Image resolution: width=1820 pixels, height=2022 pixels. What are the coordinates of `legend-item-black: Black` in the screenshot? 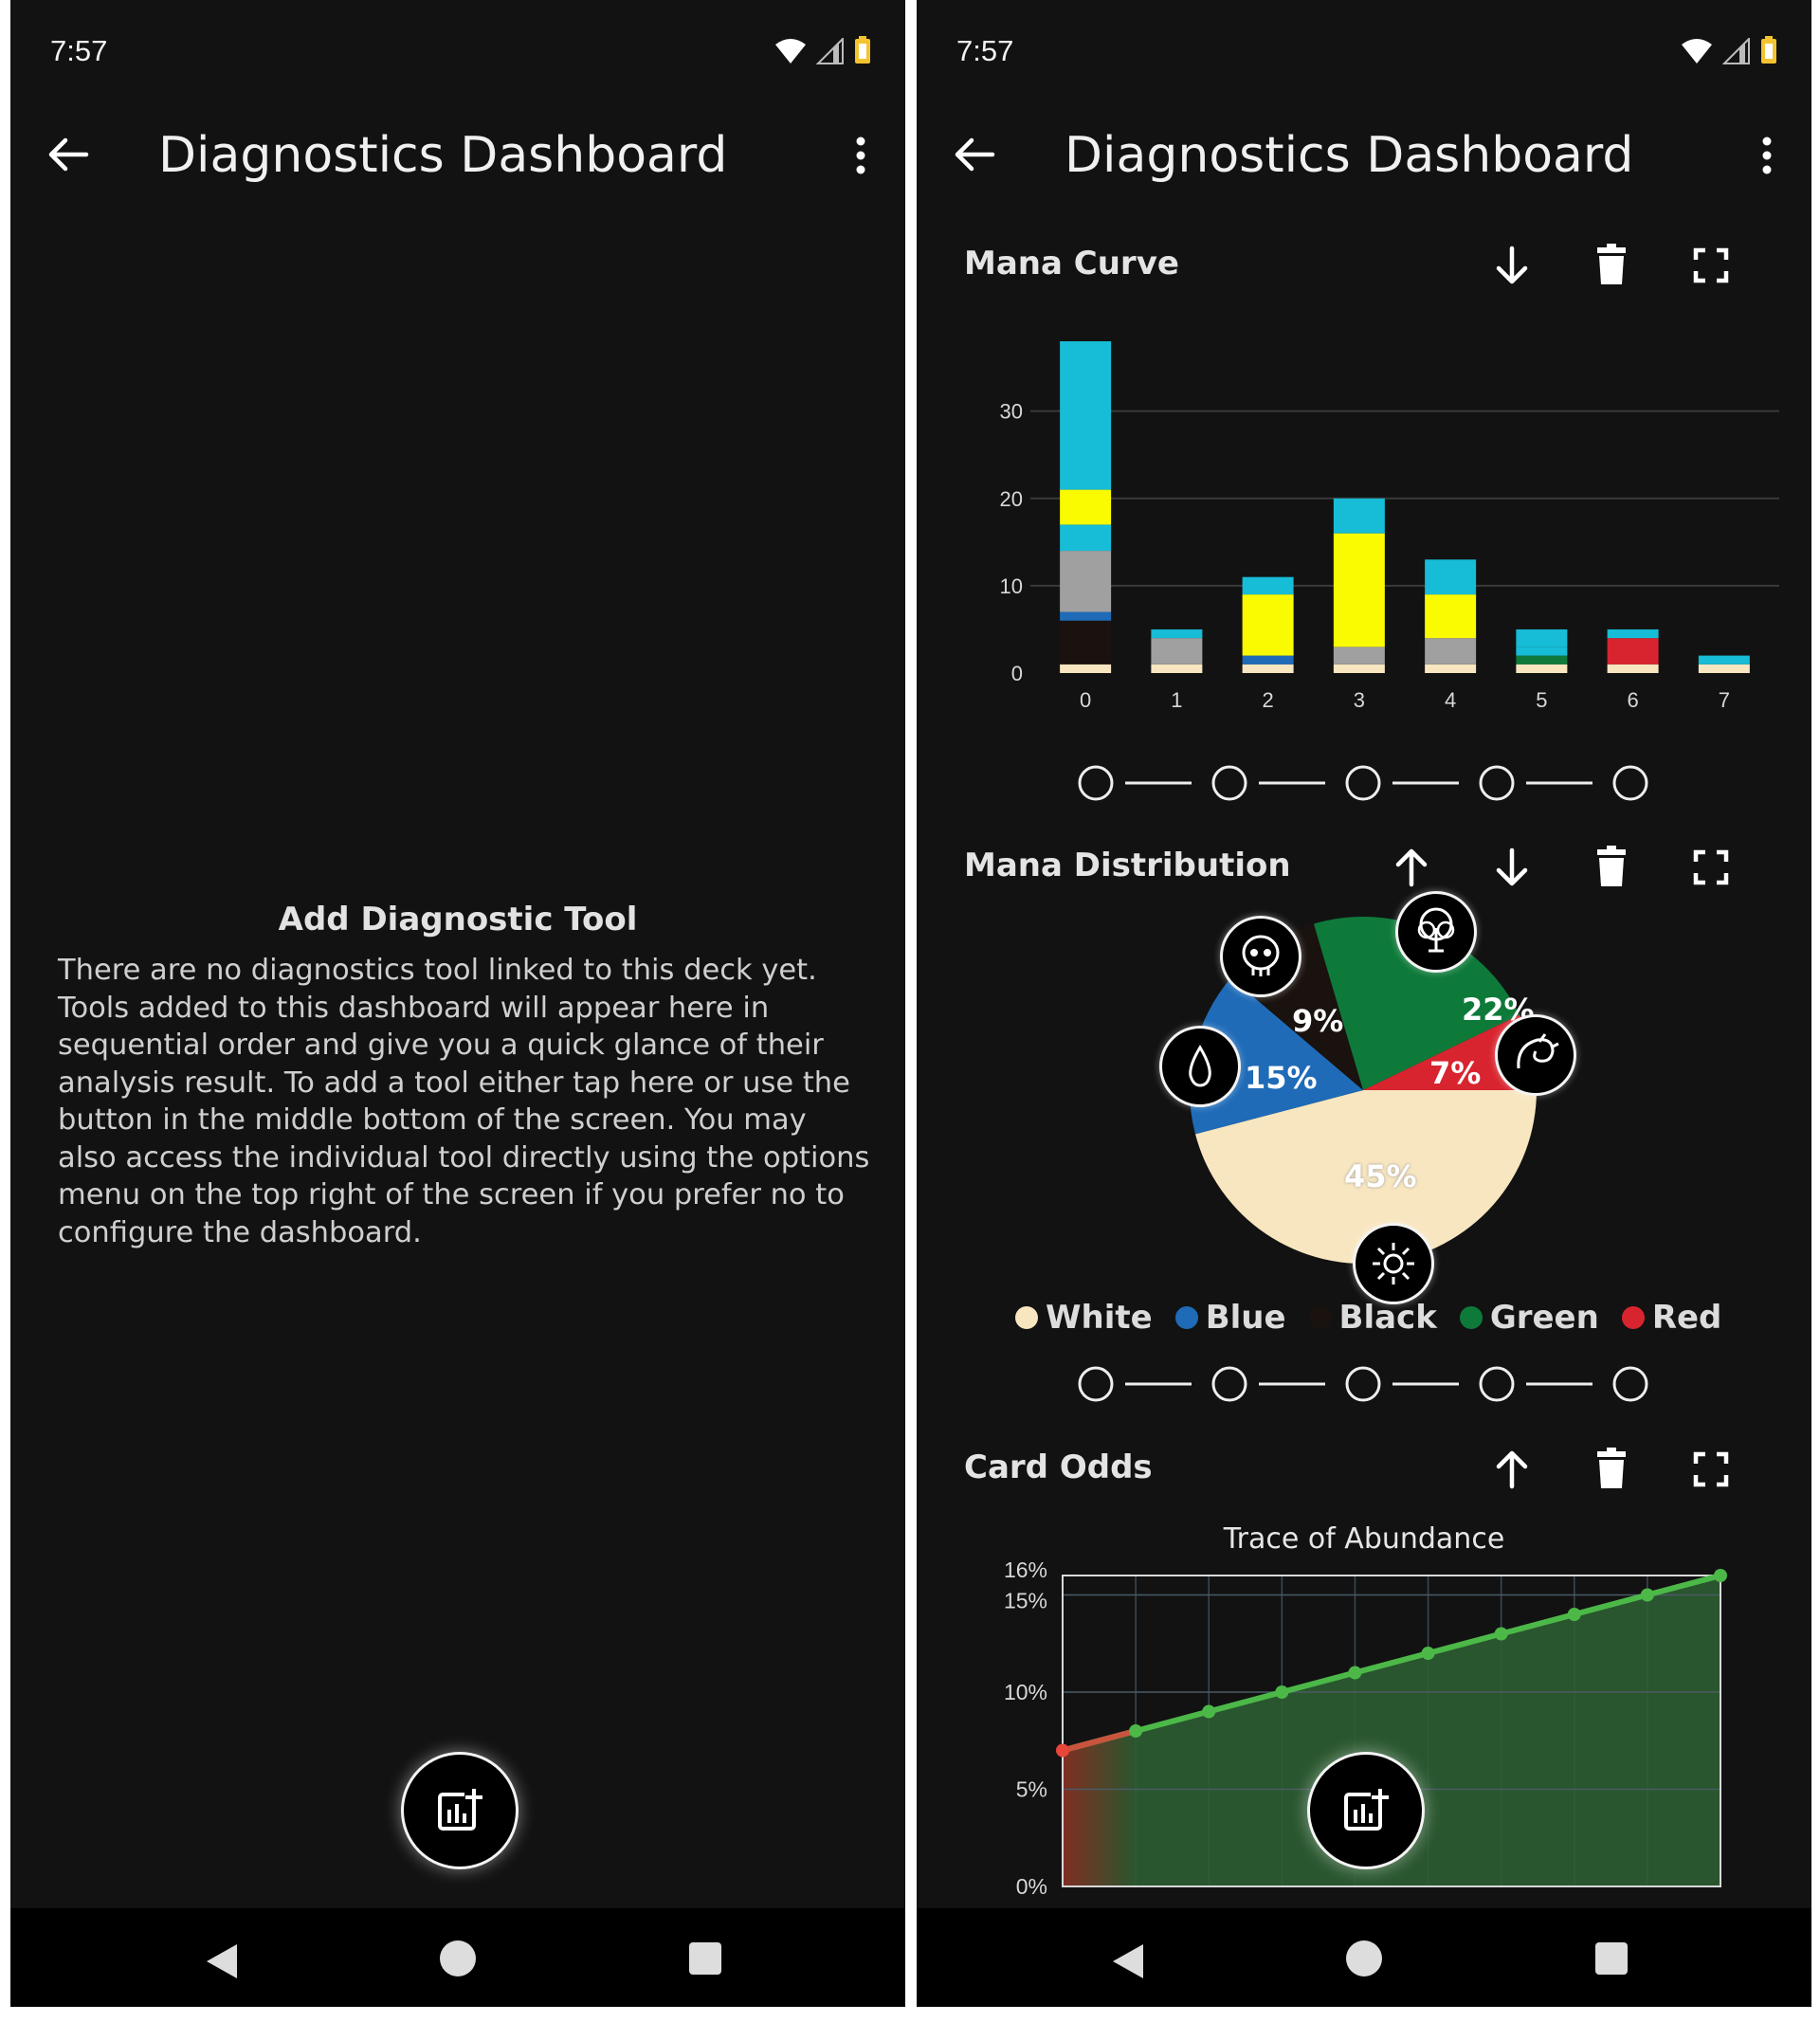 It's located at (1372, 1318).